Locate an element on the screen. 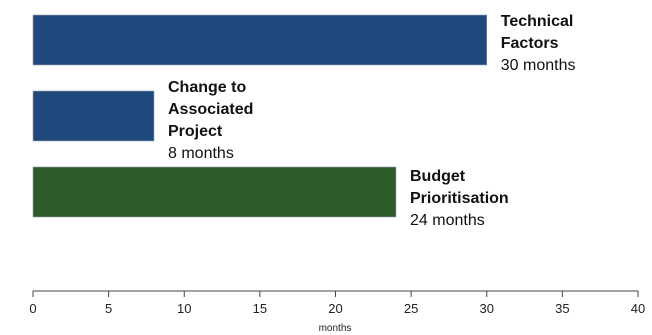  x-tick-label-0: 0 is located at coordinates (32, 308).